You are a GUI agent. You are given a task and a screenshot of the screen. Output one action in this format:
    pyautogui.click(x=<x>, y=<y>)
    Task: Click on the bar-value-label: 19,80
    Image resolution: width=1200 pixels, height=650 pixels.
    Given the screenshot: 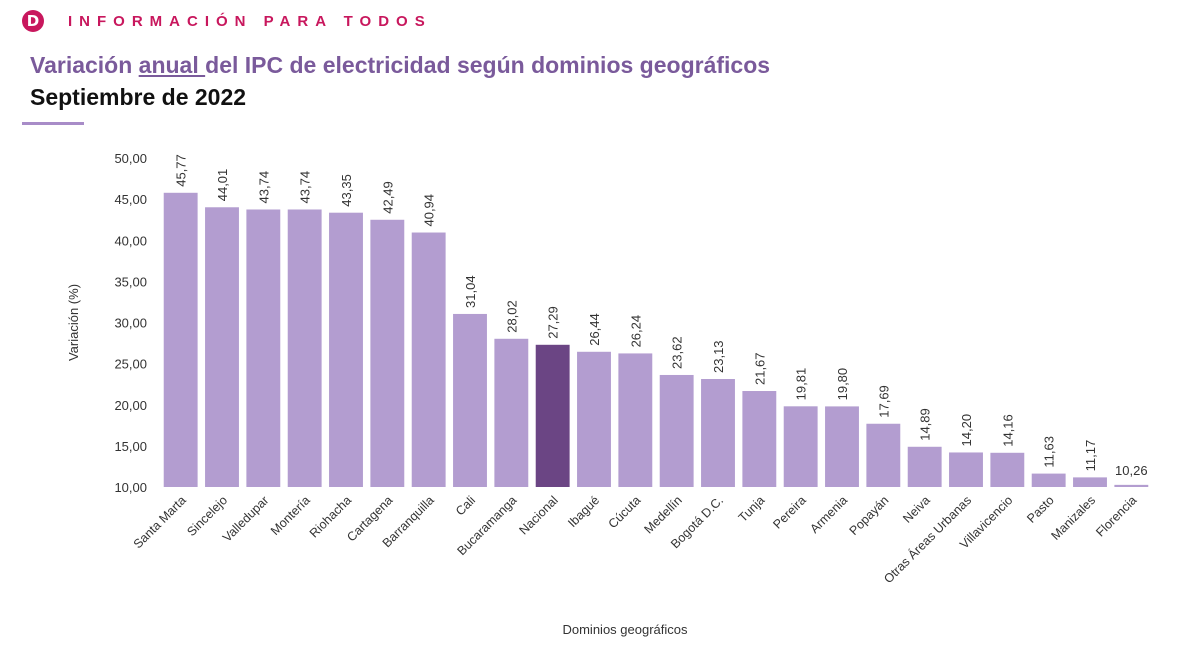 What is the action you would take?
    pyautogui.click(x=842, y=384)
    